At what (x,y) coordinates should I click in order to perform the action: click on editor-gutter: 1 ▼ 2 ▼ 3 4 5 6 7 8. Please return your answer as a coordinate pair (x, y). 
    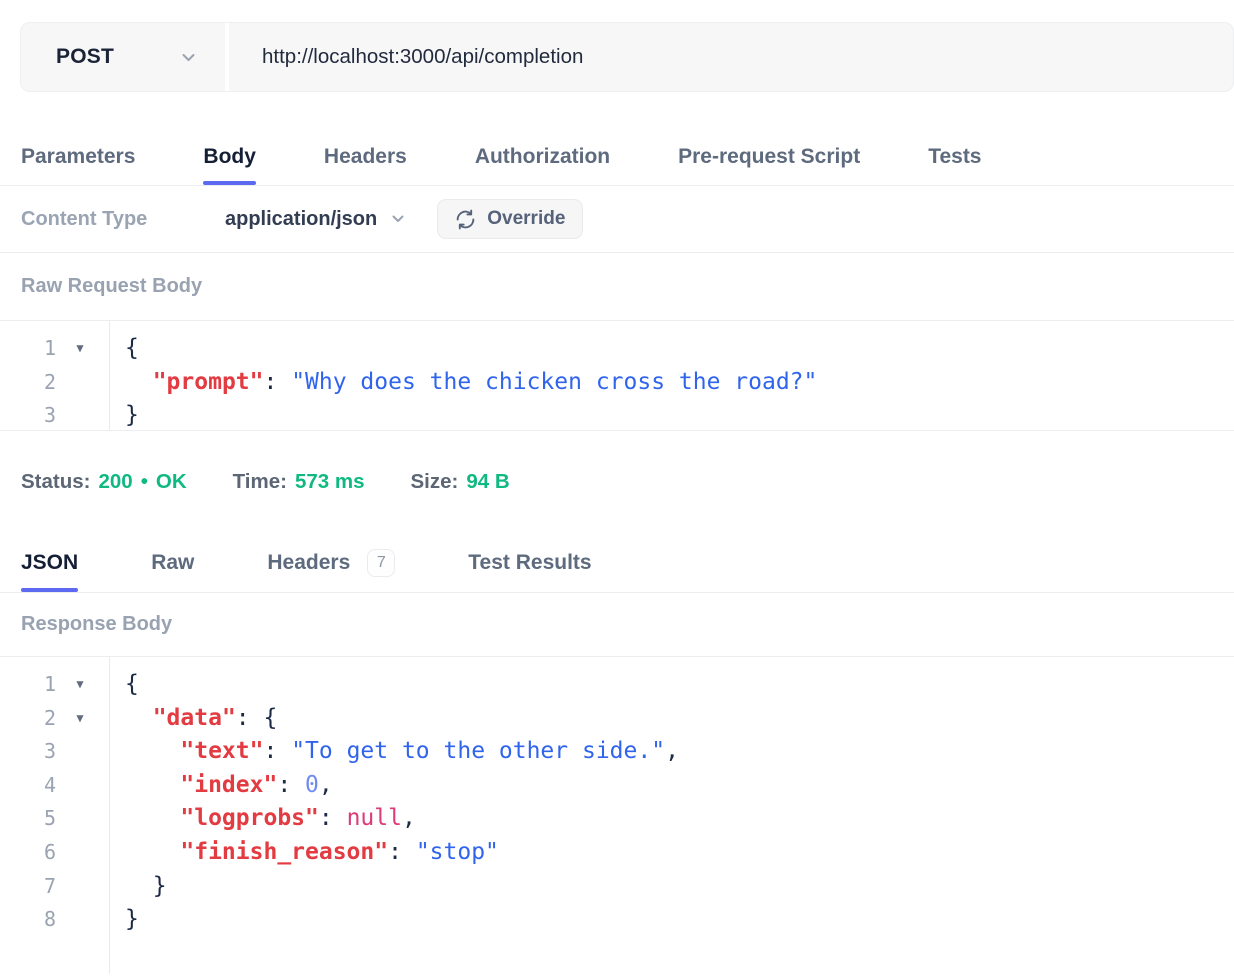
    Looking at the image, I should click on (55, 815).